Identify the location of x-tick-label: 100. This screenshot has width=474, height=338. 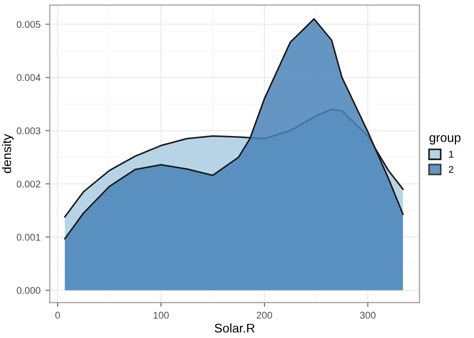
(161, 315).